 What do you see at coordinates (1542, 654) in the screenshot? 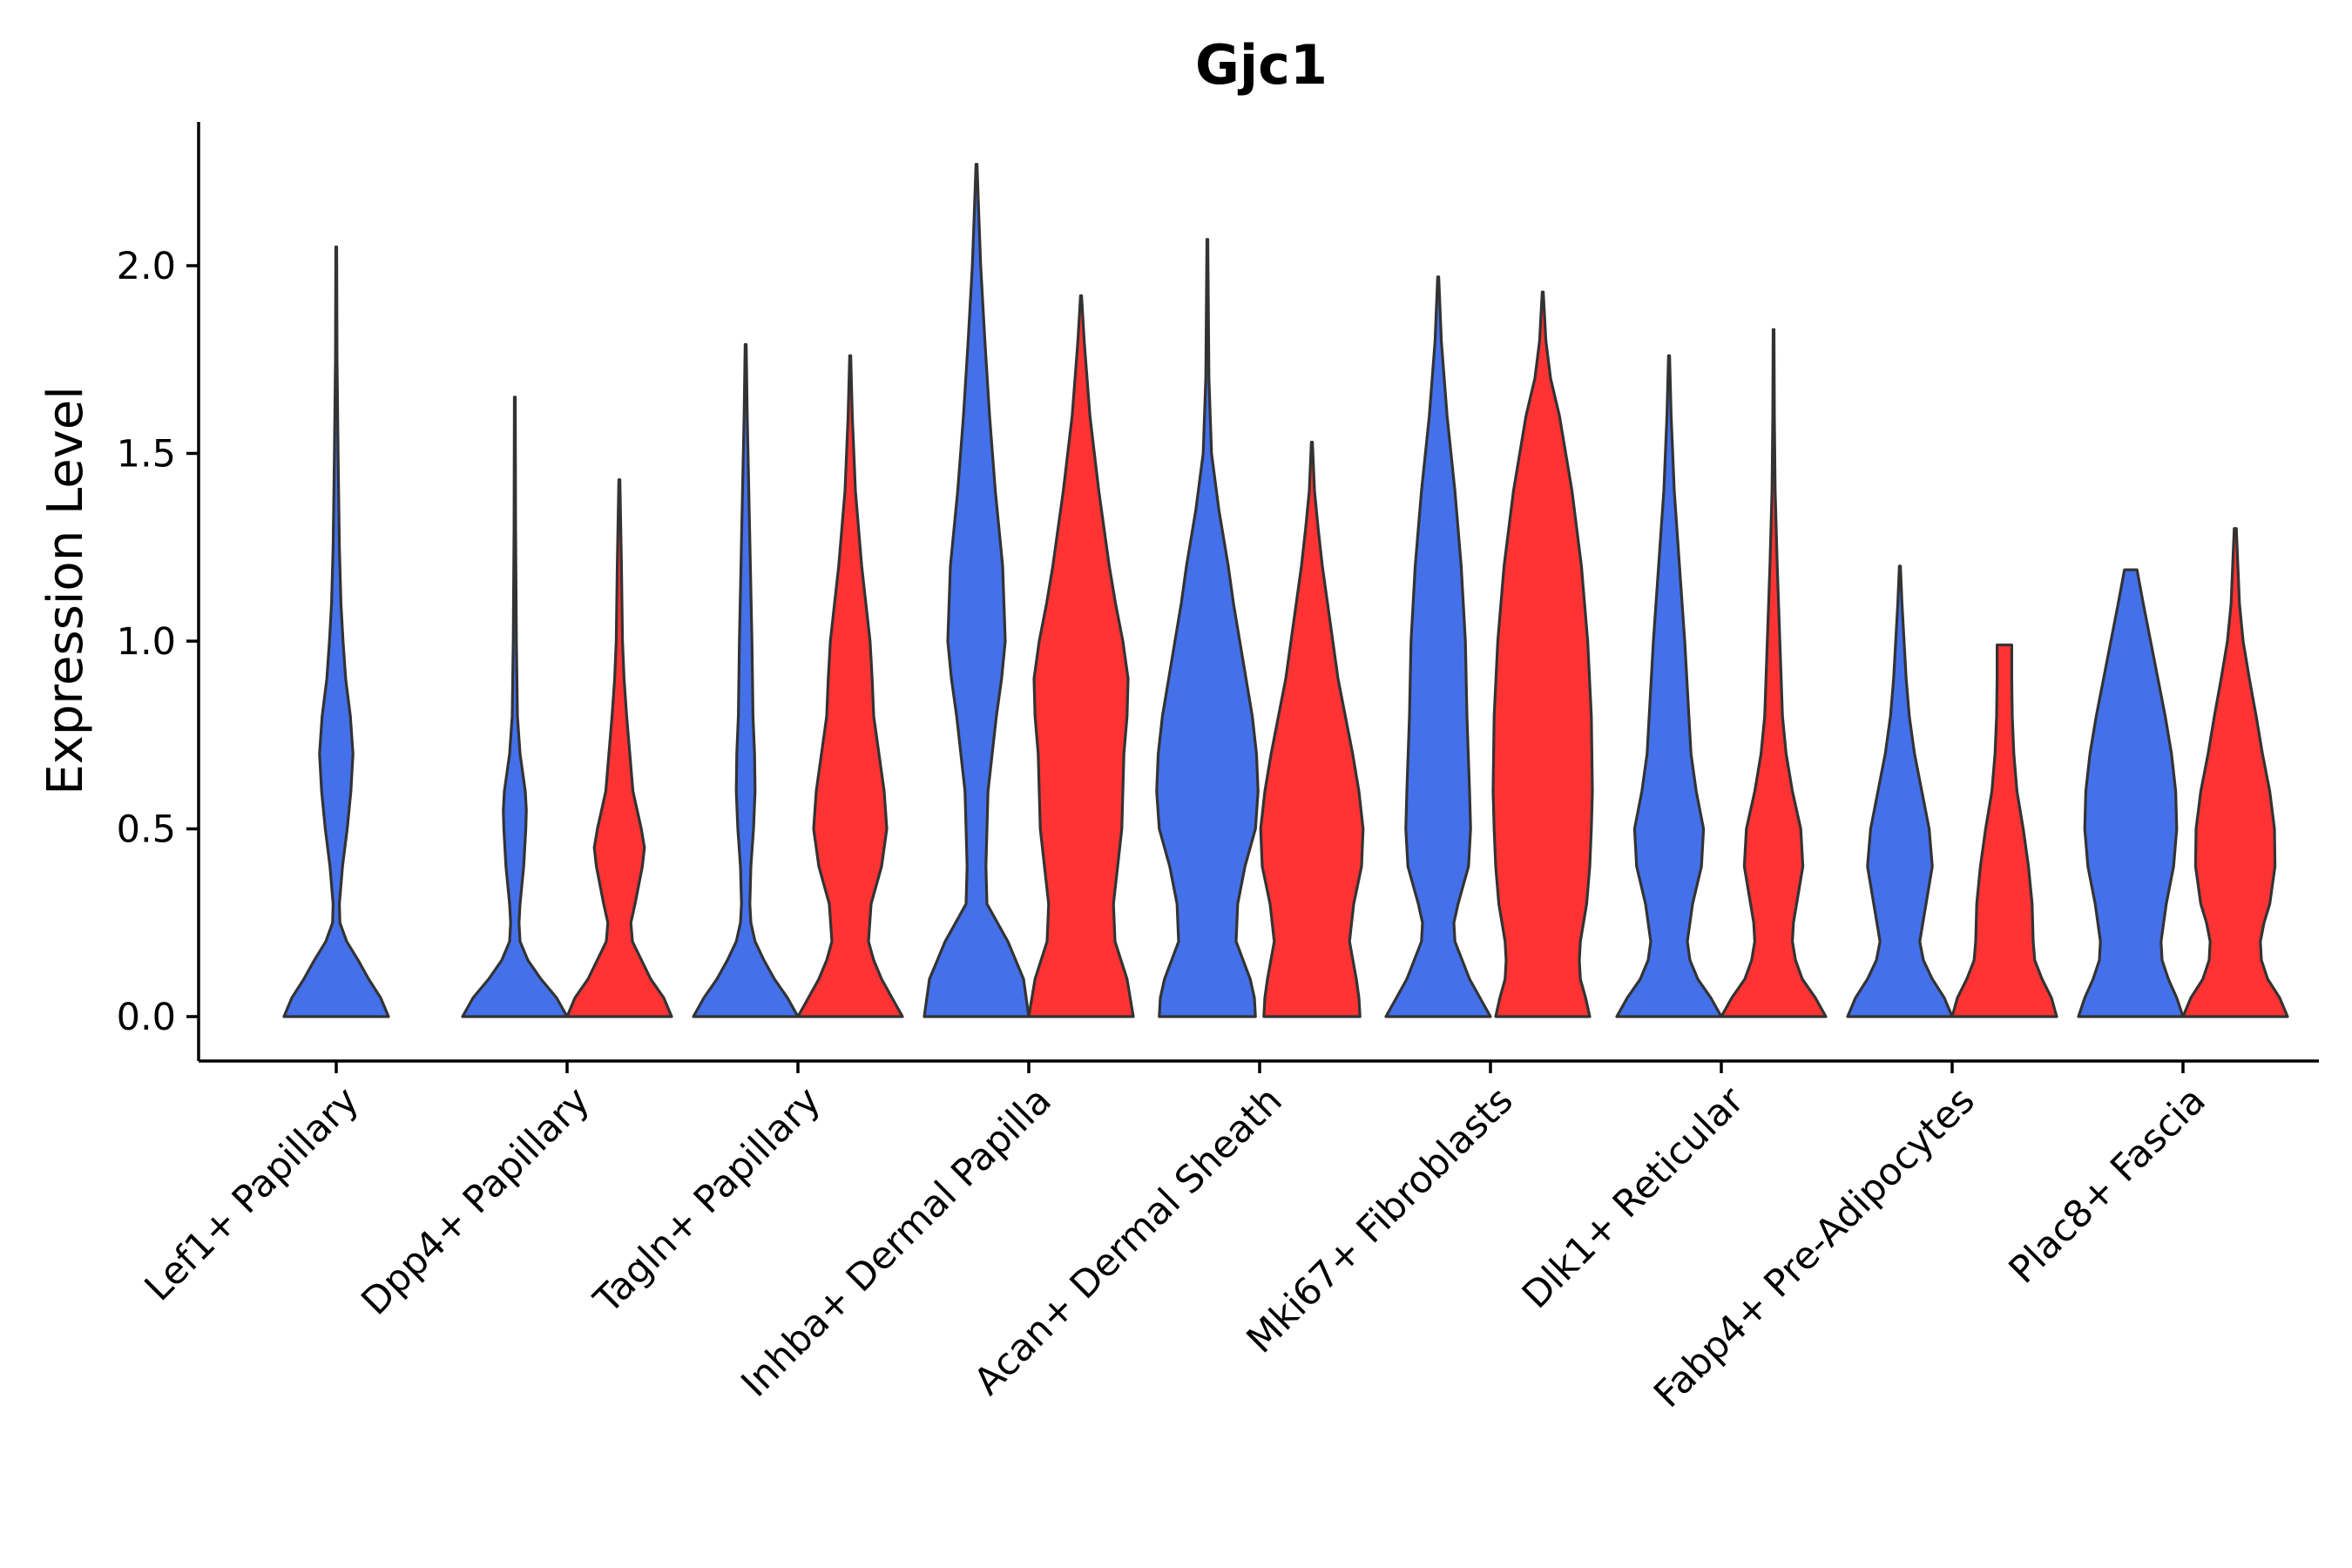
I see `violin-mki67-fibroblasts-red` at bounding box center [1542, 654].